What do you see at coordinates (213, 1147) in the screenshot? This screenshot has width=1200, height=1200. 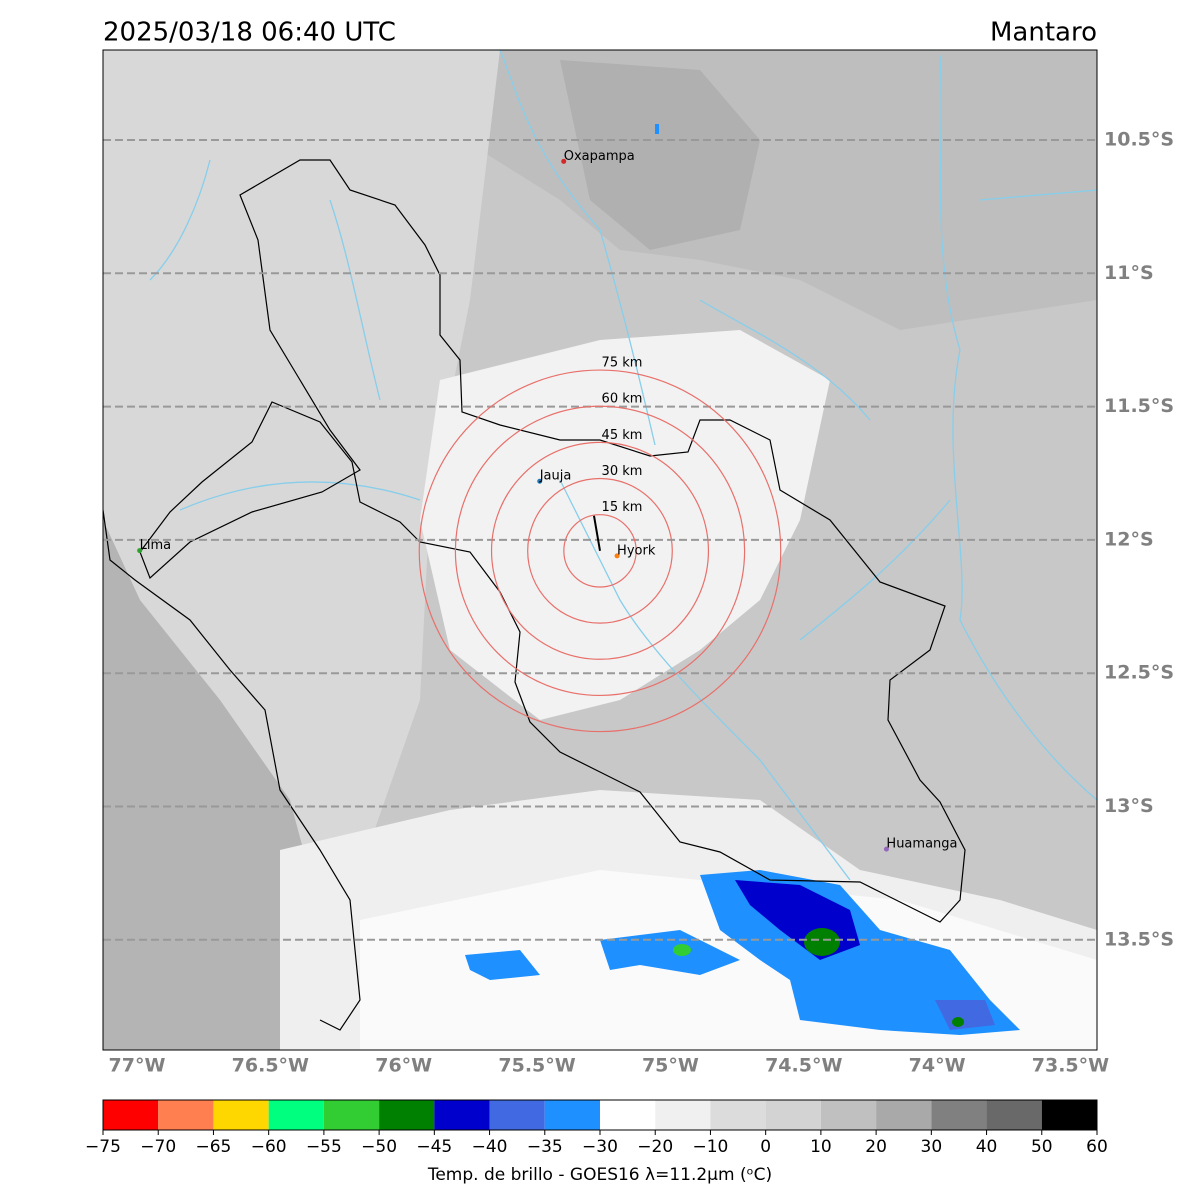 I see `colorbar-tick-label: −65` at bounding box center [213, 1147].